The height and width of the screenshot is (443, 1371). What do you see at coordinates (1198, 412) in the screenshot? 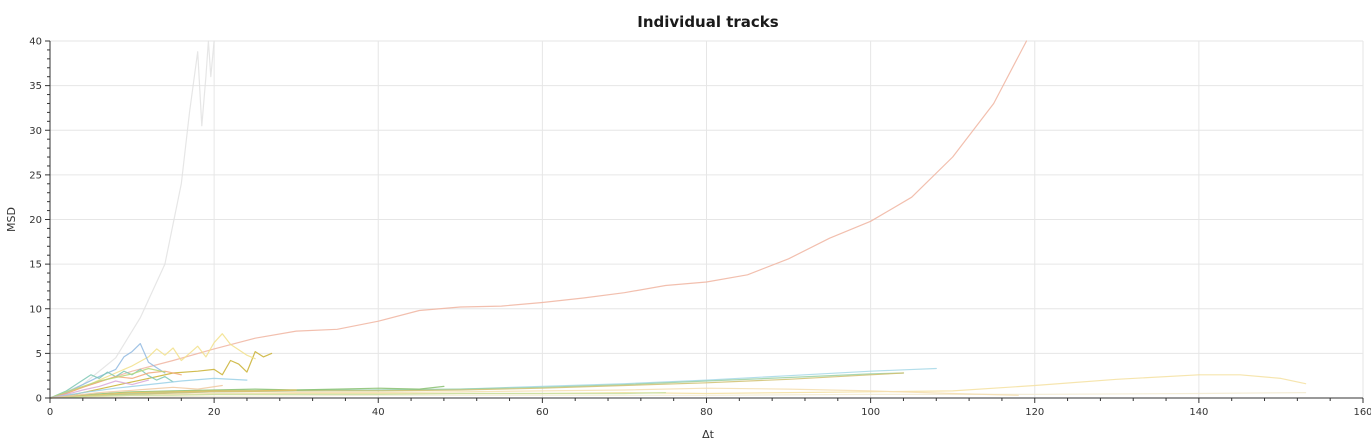
I see `x-tick-label: 140` at bounding box center [1198, 412].